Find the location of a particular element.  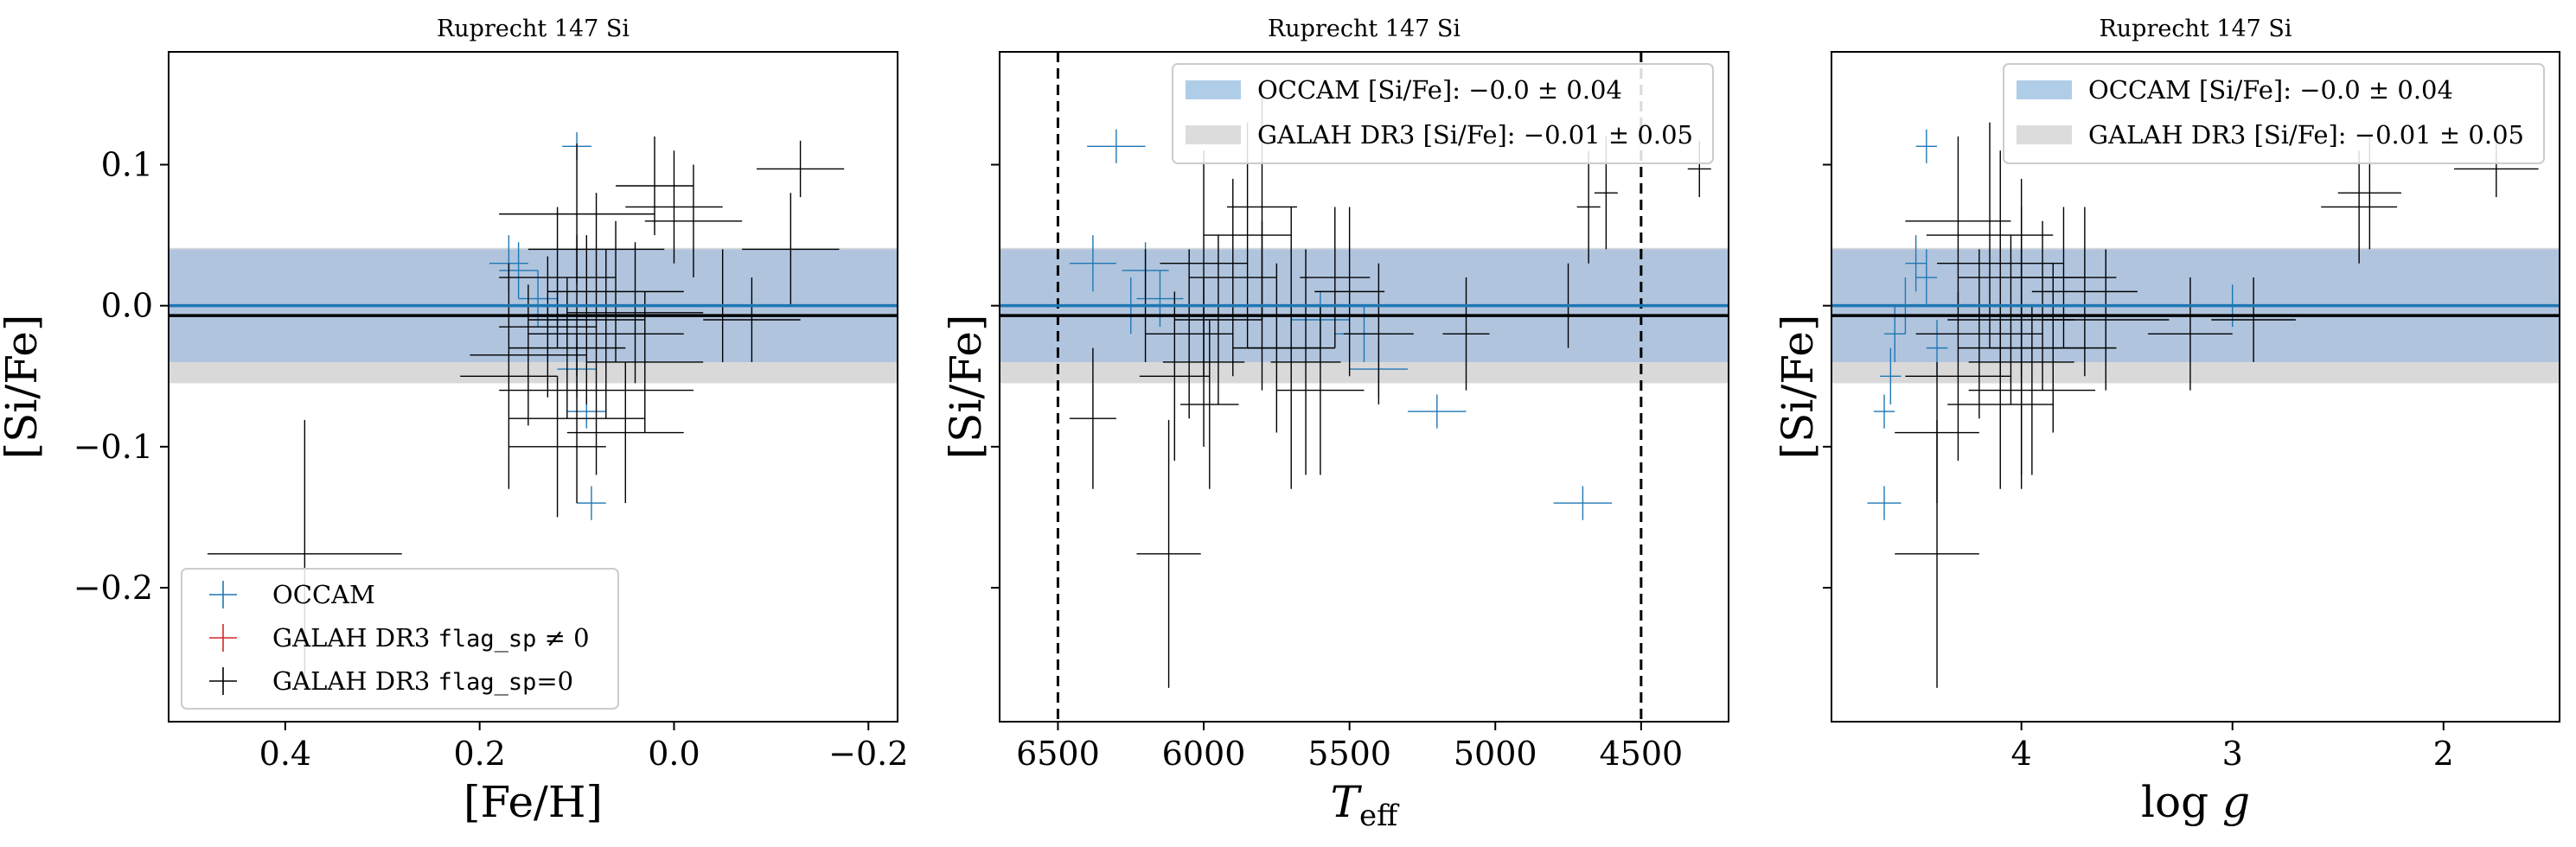

legend-entry: OCCAM is located at coordinates (292, 594).